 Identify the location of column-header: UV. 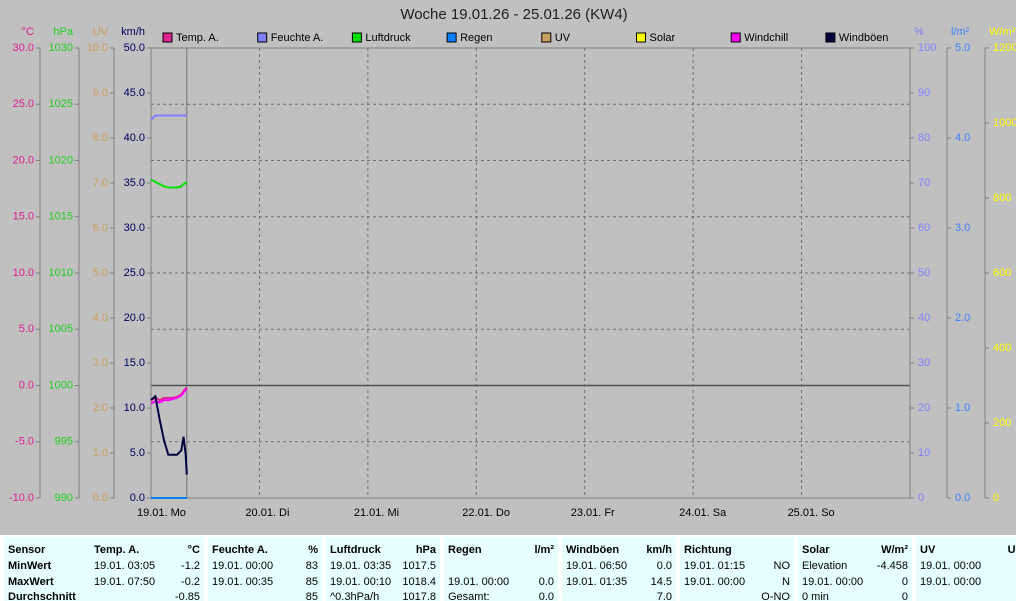
(928, 550).